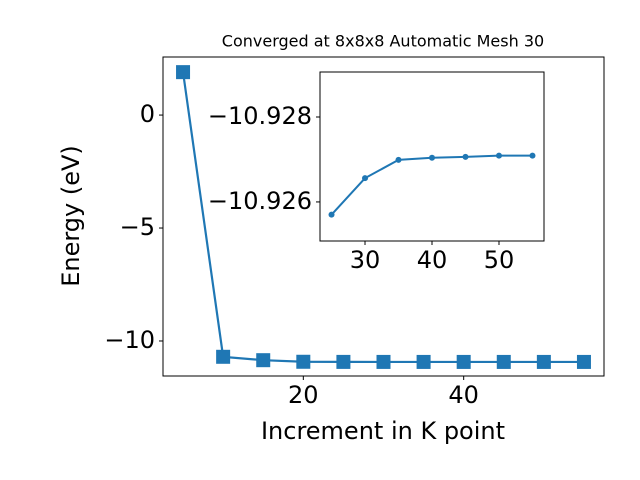  Describe the element at coordinates (499, 260) in the screenshot. I see `x-tick-label: 50` at that location.